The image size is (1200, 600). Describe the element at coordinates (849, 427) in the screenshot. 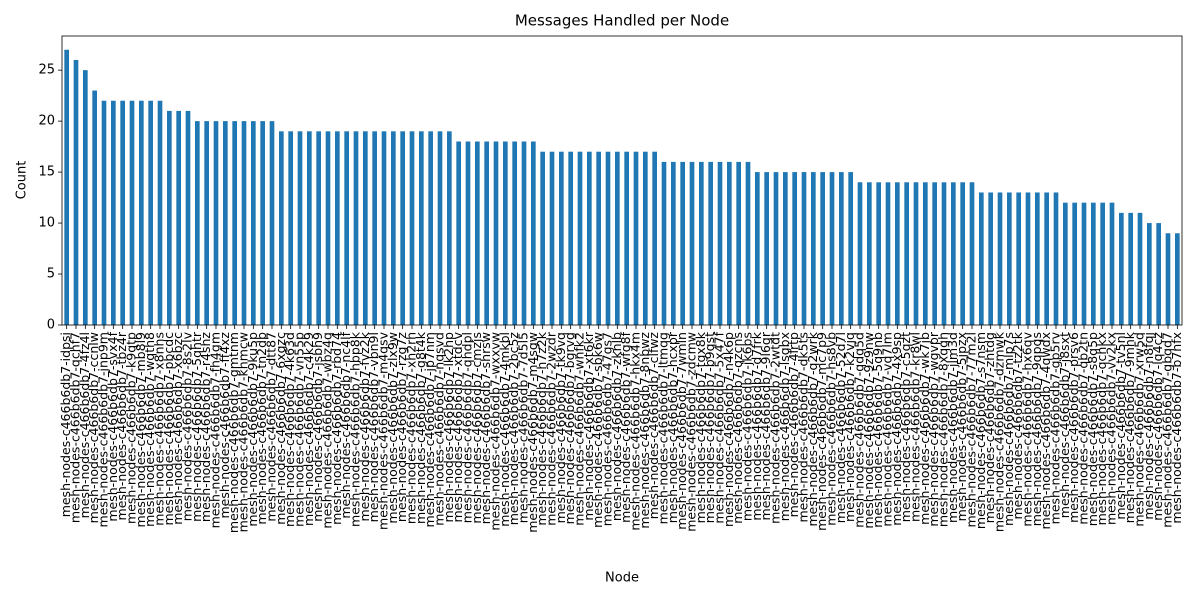

I see `x-tick-label: mesh-nodes-c466b6db7-k2vjq` at that location.